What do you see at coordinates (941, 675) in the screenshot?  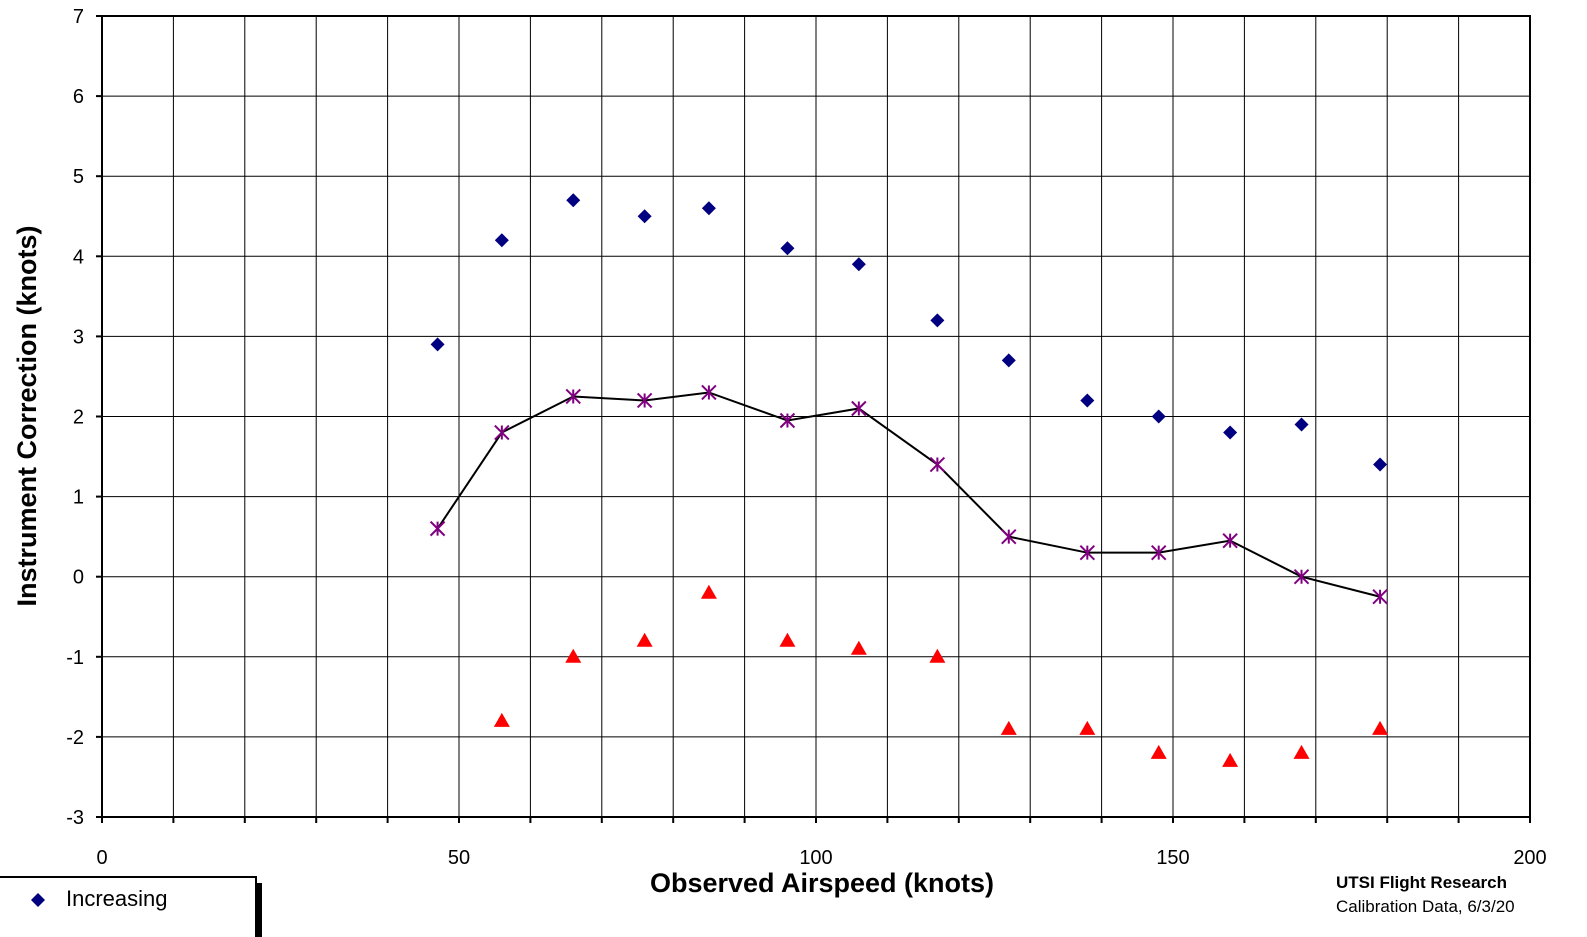 I see `series-triangle` at bounding box center [941, 675].